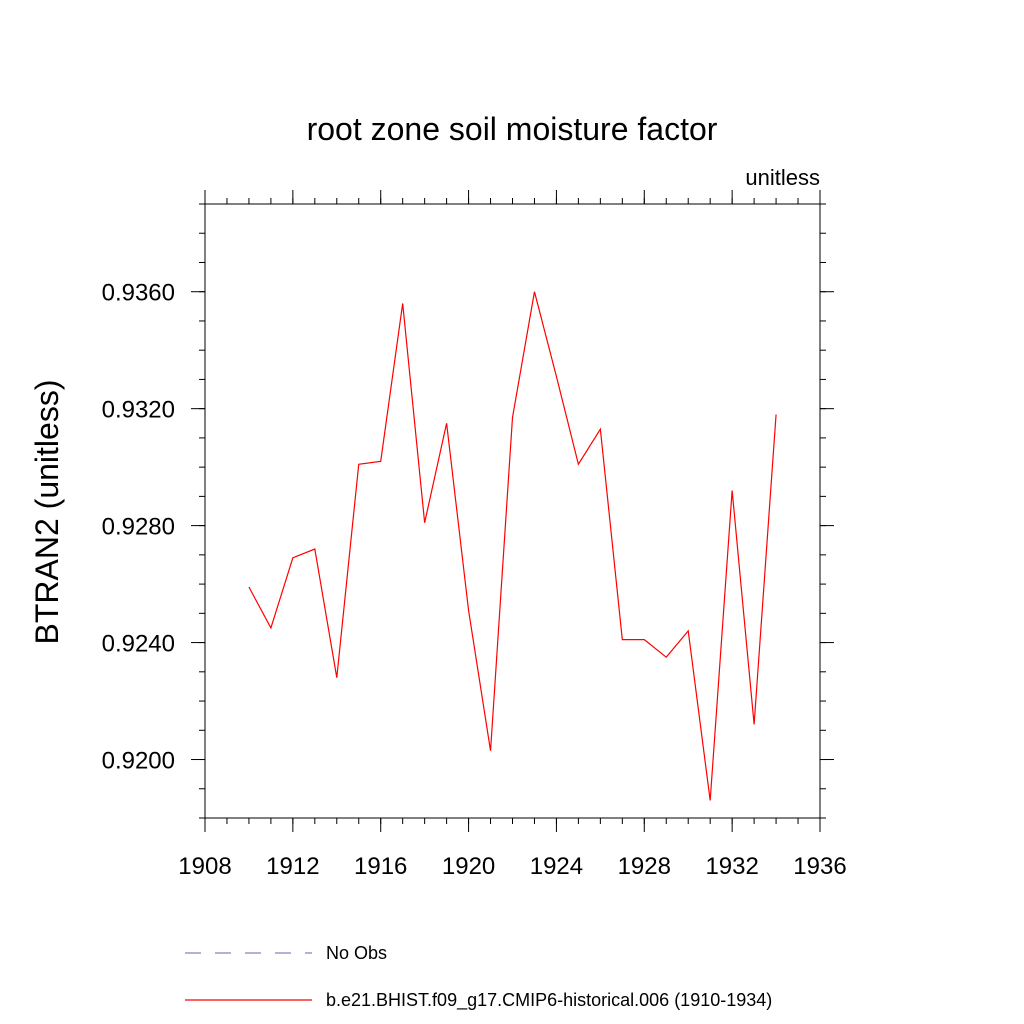  Describe the element at coordinates (47, 512) in the screenshot. I see `y-axis-label: BTRAN2 (unitless)` at that location.